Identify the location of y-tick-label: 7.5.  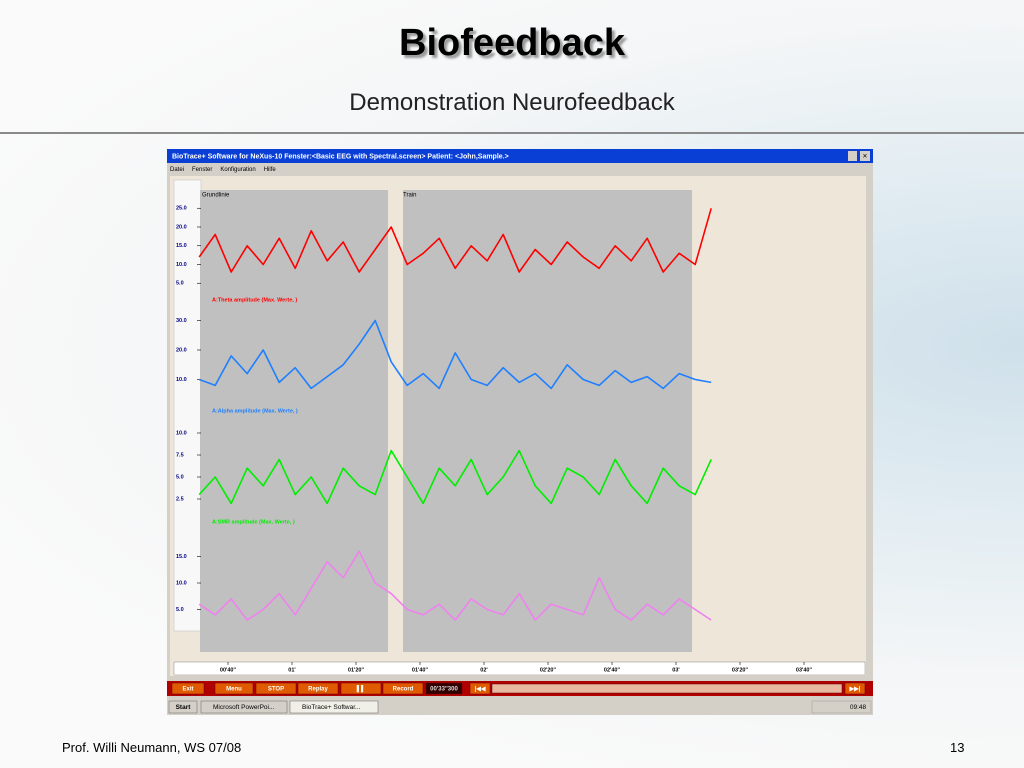
(180, 455).